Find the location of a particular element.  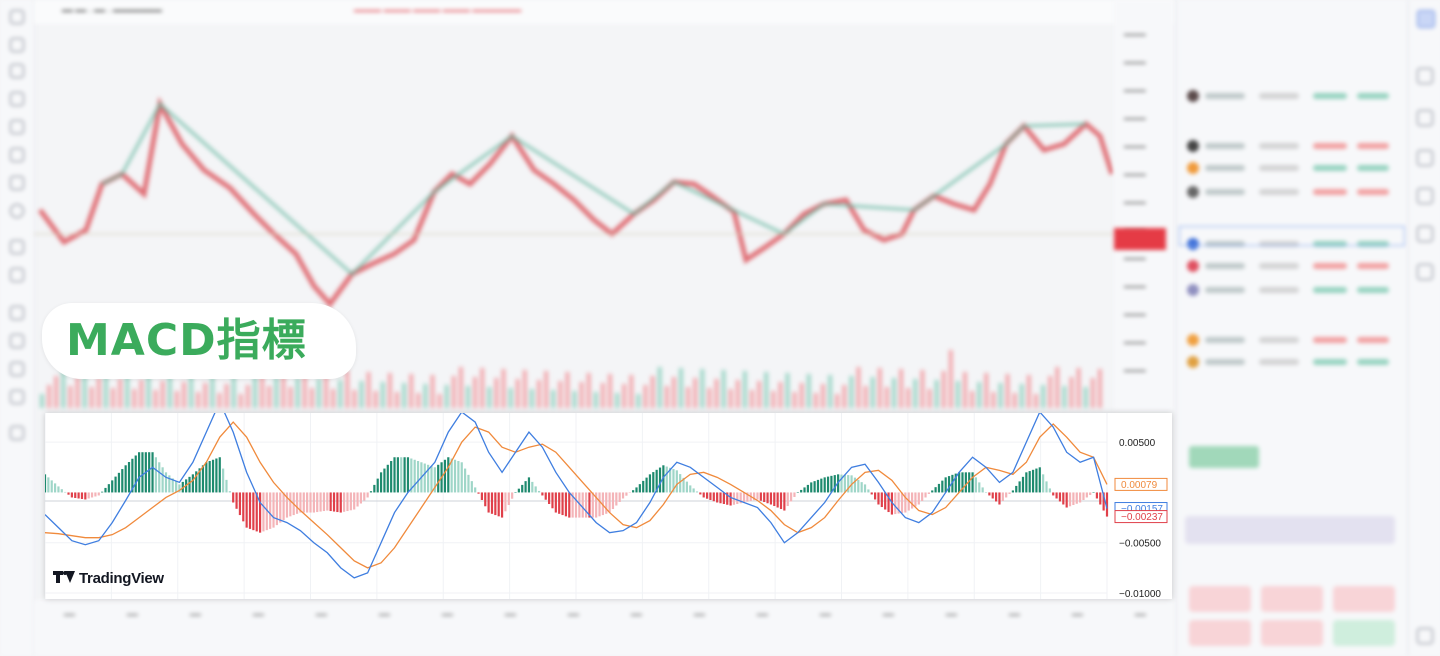

data-window-icon is located at coordinates (1425, 118).